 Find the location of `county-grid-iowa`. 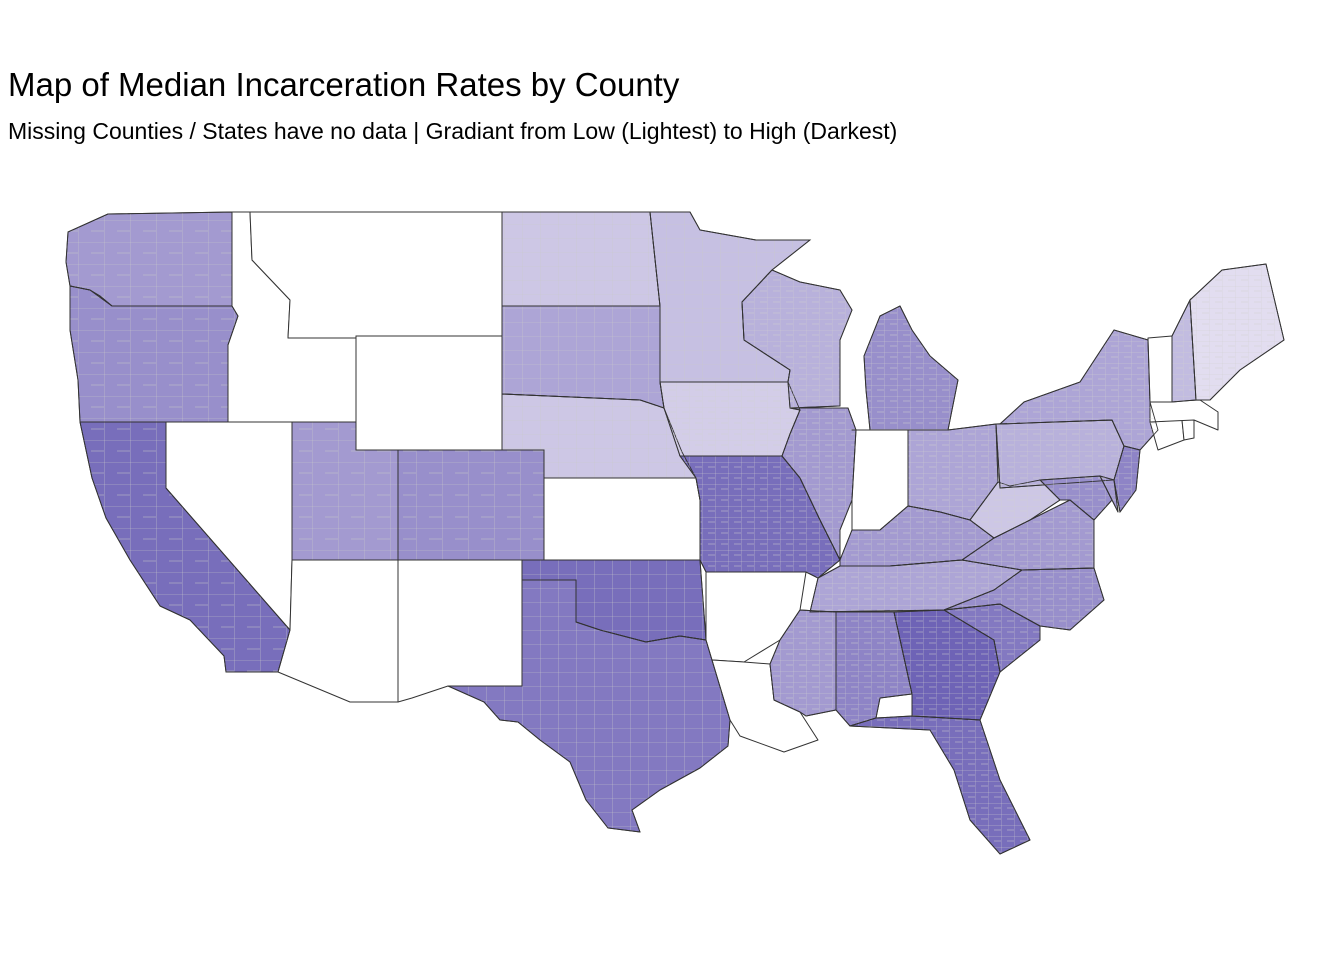

county-grid-iowa is located at coordinates (730, 419).